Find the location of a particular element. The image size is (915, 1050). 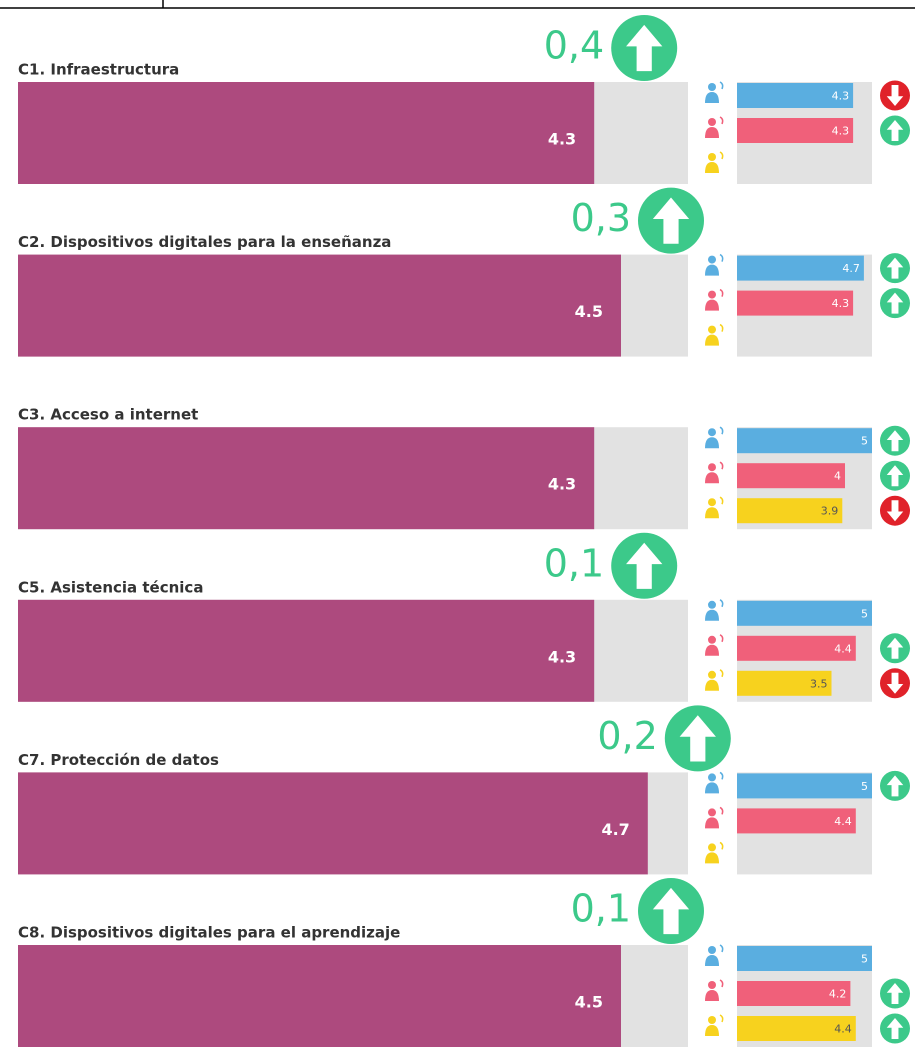

group-value: 3.9 is located at coordinates (830, 511).